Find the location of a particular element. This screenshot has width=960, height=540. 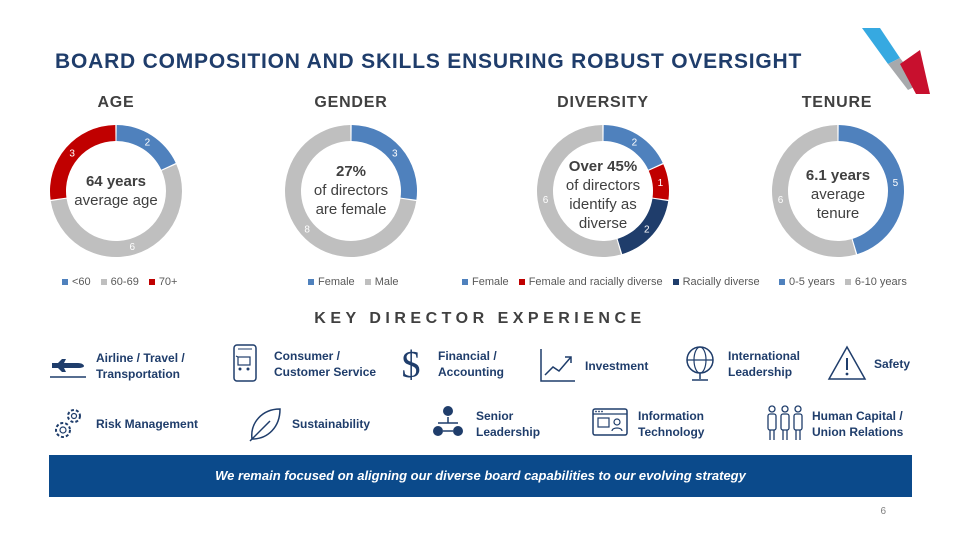

legend-label: Female is located at coordinates (490, 282).